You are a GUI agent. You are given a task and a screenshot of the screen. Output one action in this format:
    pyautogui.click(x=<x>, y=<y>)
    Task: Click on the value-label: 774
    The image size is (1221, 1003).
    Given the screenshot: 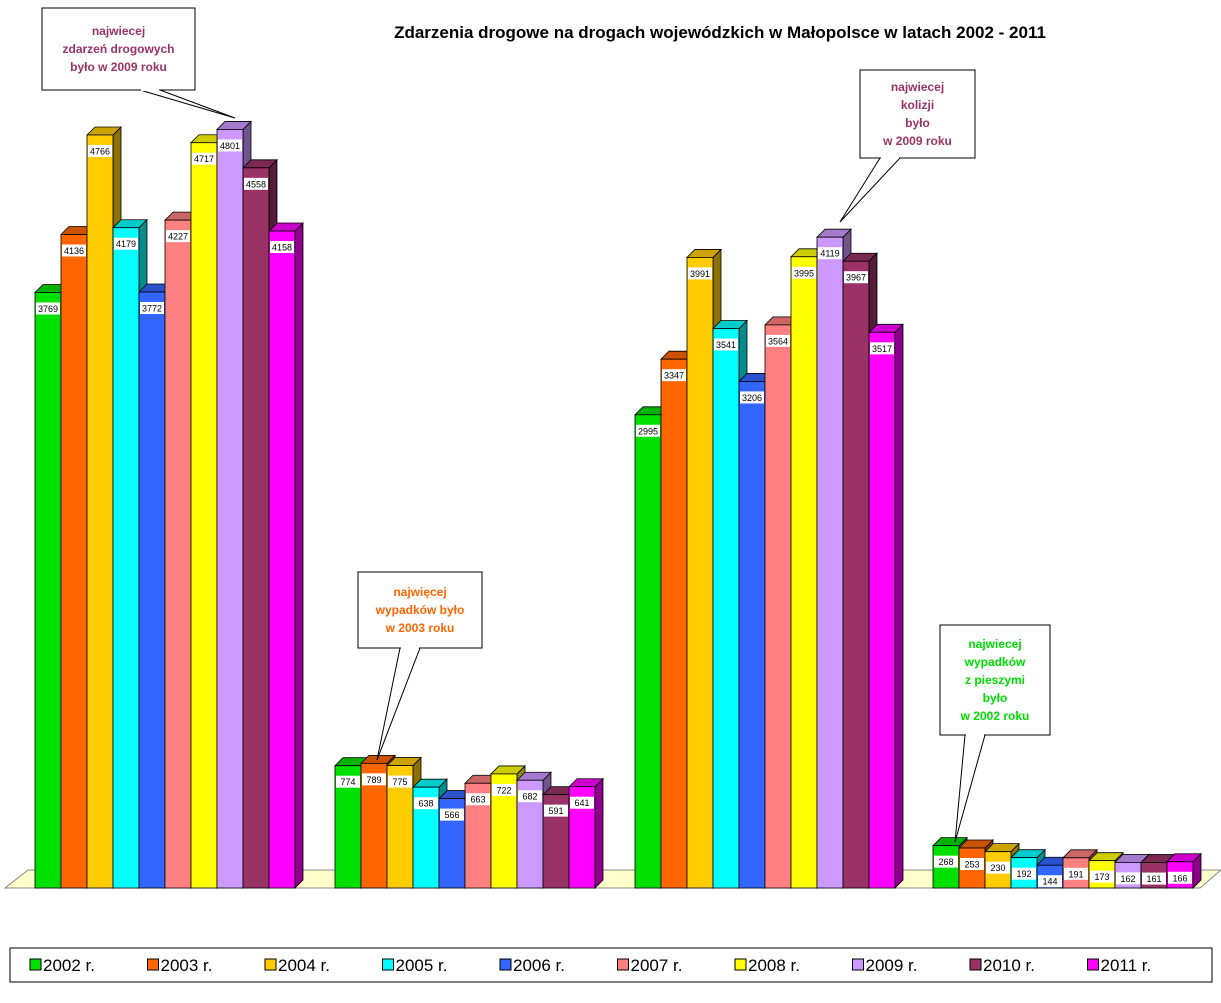 What is the action you would take?
    pyautogui.click(x=347, y=782)
    